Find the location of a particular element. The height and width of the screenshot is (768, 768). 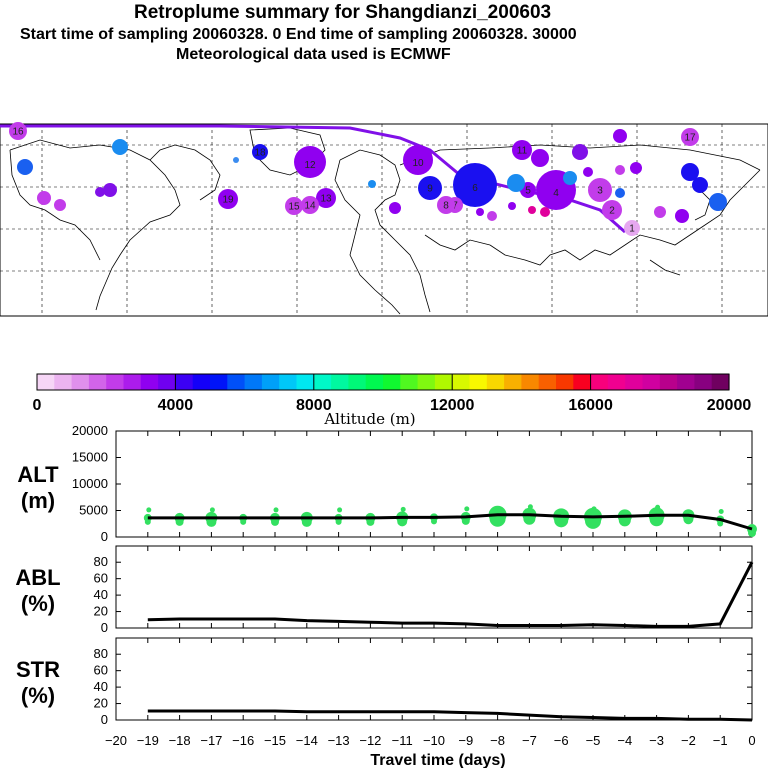

colorbar-tick-label: 20000 is located at coordinates (729, 405).